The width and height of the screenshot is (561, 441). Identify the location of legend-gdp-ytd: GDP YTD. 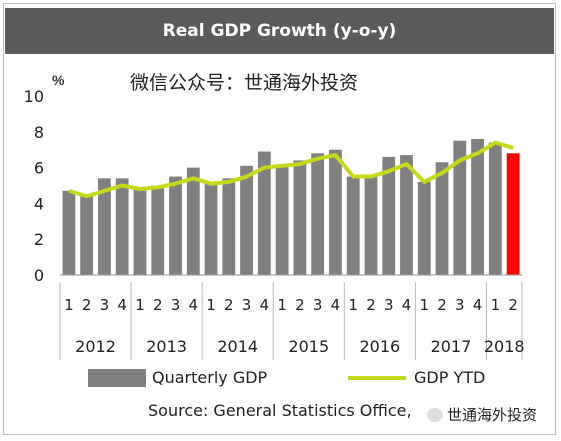
(416, 377).